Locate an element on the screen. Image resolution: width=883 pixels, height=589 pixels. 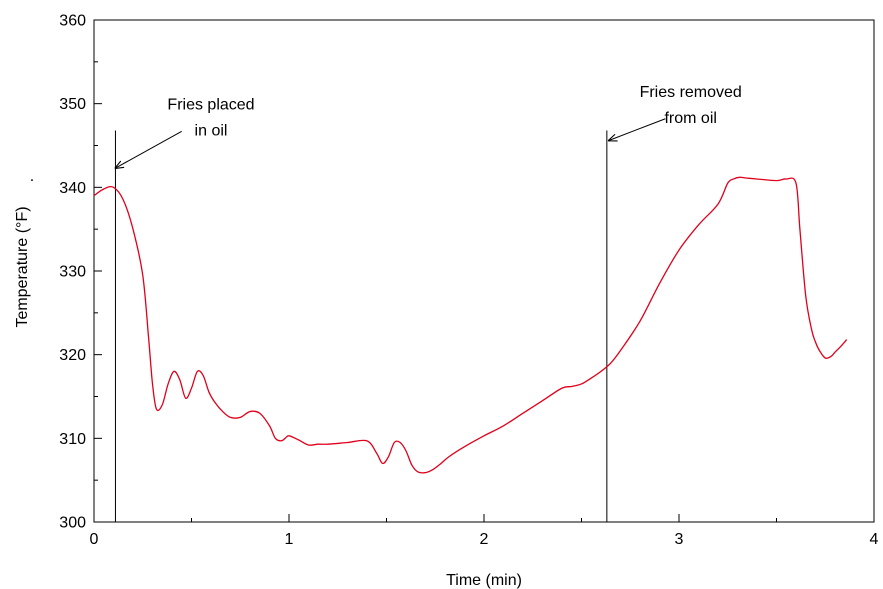
y-axis-label-group: Temperature (°F) . is located at coordinates (24, 248).